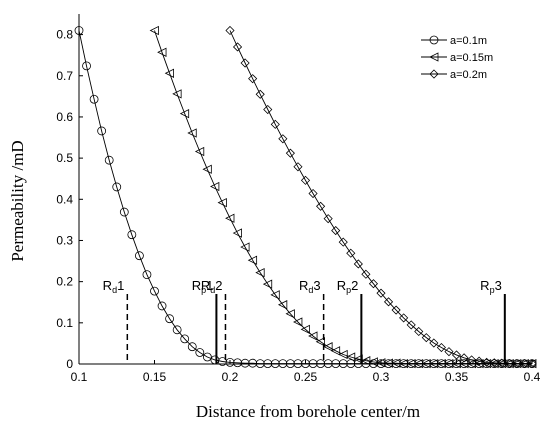  Describe the element at coordinates (475, 60) in the screenshot. I see `legend: a=0.1m a=0.15m a=0.2m` at that location.